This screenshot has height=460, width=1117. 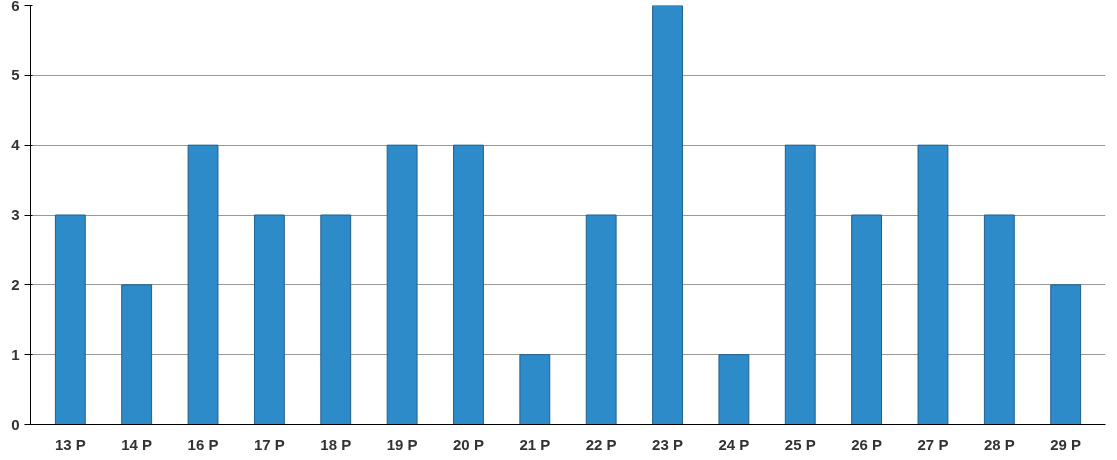 What do you see at coordinates (203, 444) in the screenshot?
I see `x-tick-label: 16 P` at bounding box center [203, 444].